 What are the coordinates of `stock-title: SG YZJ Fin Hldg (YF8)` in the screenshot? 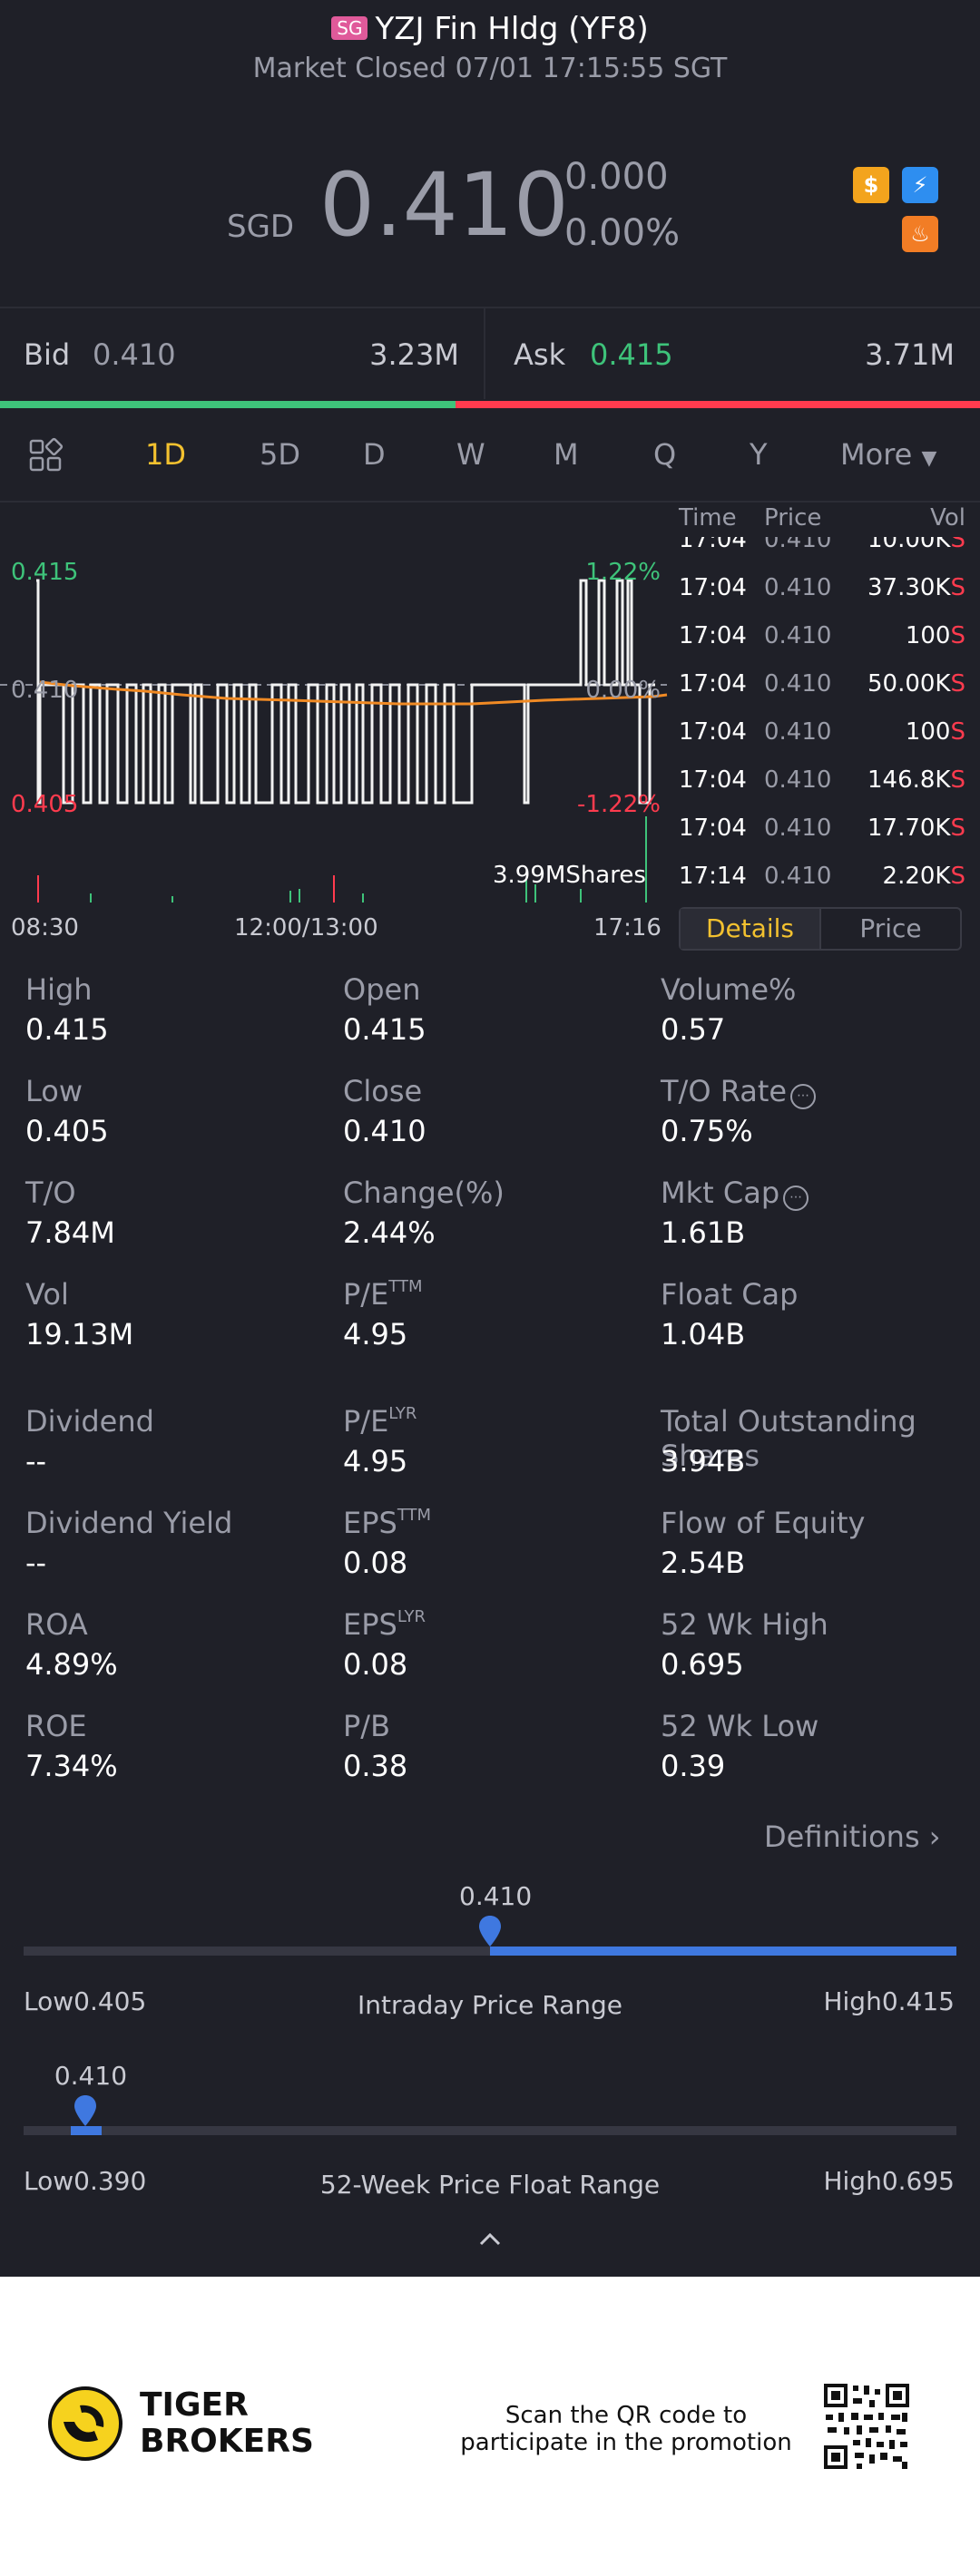 It's located at (490, 29).